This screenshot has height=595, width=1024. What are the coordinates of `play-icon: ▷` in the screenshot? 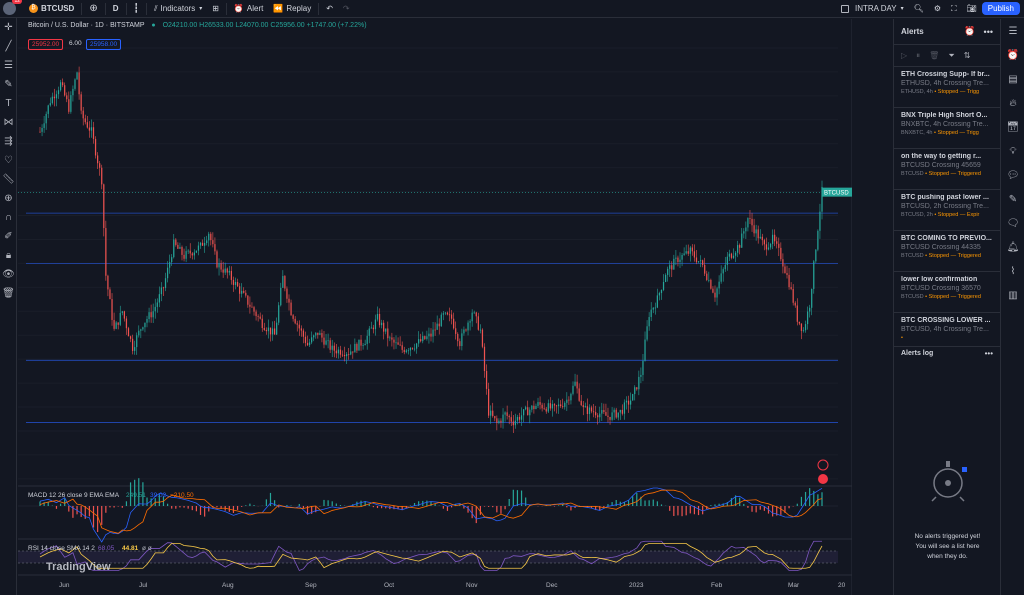 It's located at (904, 55).